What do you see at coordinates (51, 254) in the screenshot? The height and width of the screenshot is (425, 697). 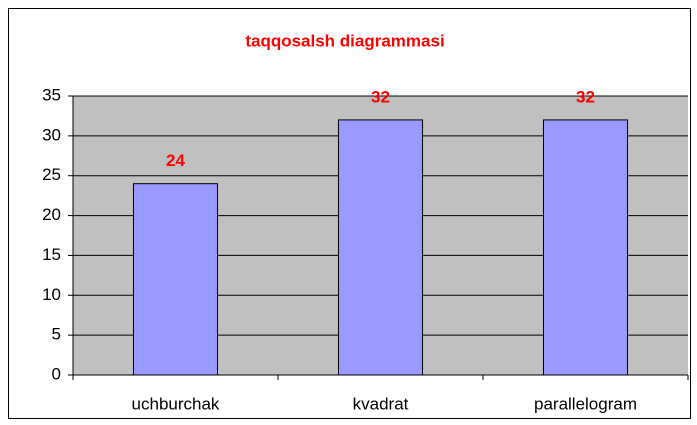 I see `y-tick-label: 15` at bounding box center [51, 254].